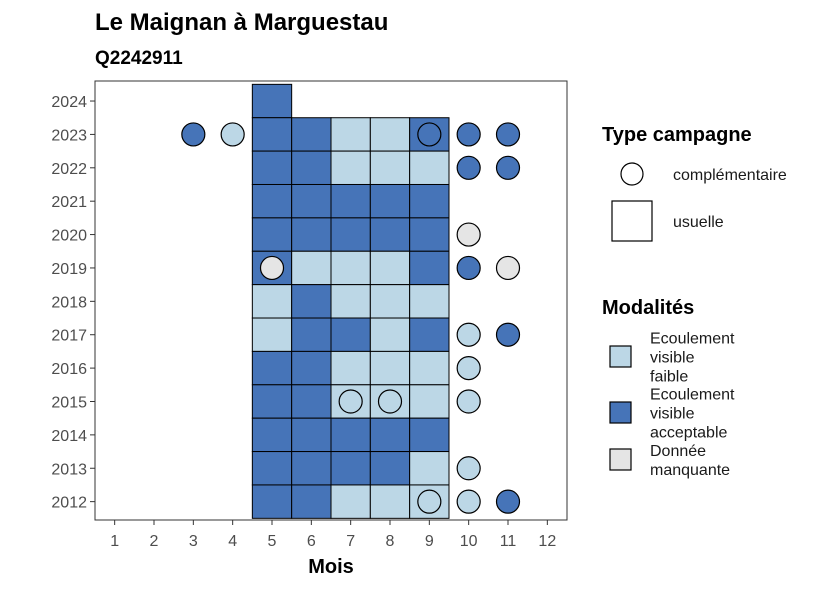 The image size is (826, 595). What do you see at coordinates (69, 469) in the screenshot?
I see `y-tick-label: 2013` at bounding box center [69, 469].